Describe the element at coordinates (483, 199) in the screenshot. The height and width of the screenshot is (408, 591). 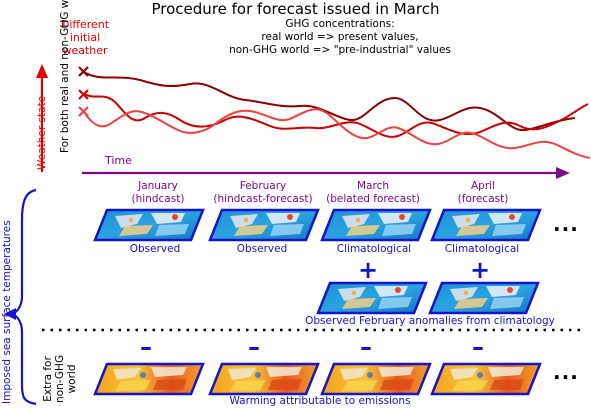
I see `month-kind: (forecast)` at that location.